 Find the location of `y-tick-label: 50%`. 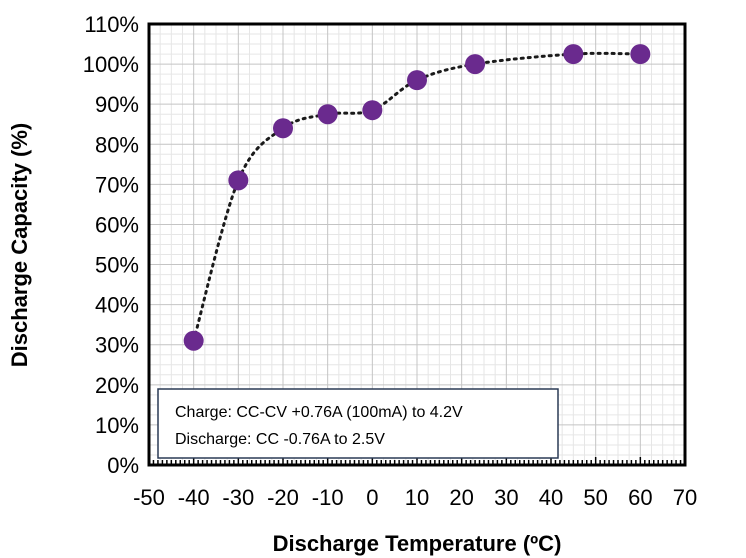

y-tick-label: 50% is located at coordinates (117, 265).